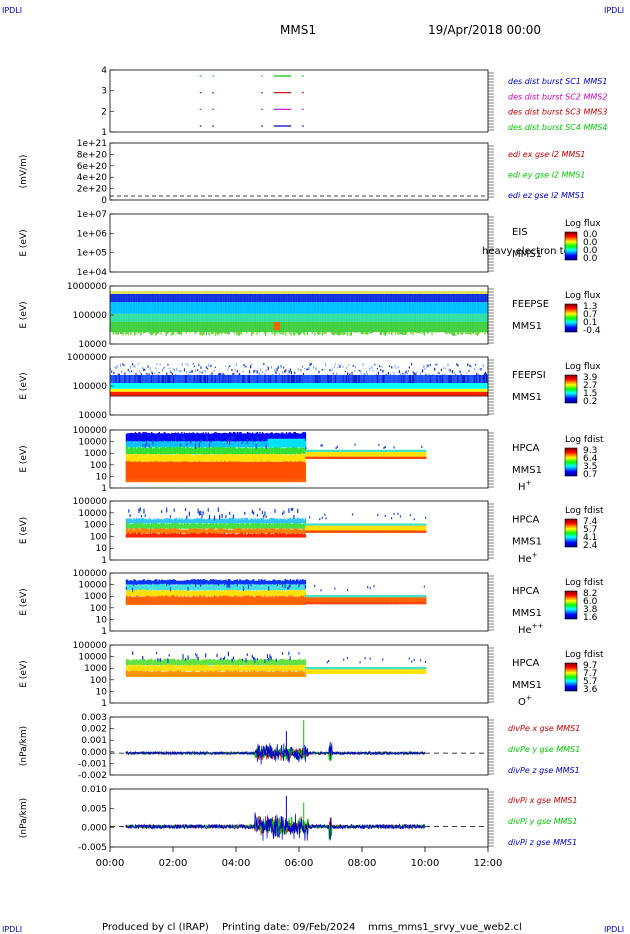 This screenshot has height=934, width=630. I want to click on sparse-count, so click(188, 365).